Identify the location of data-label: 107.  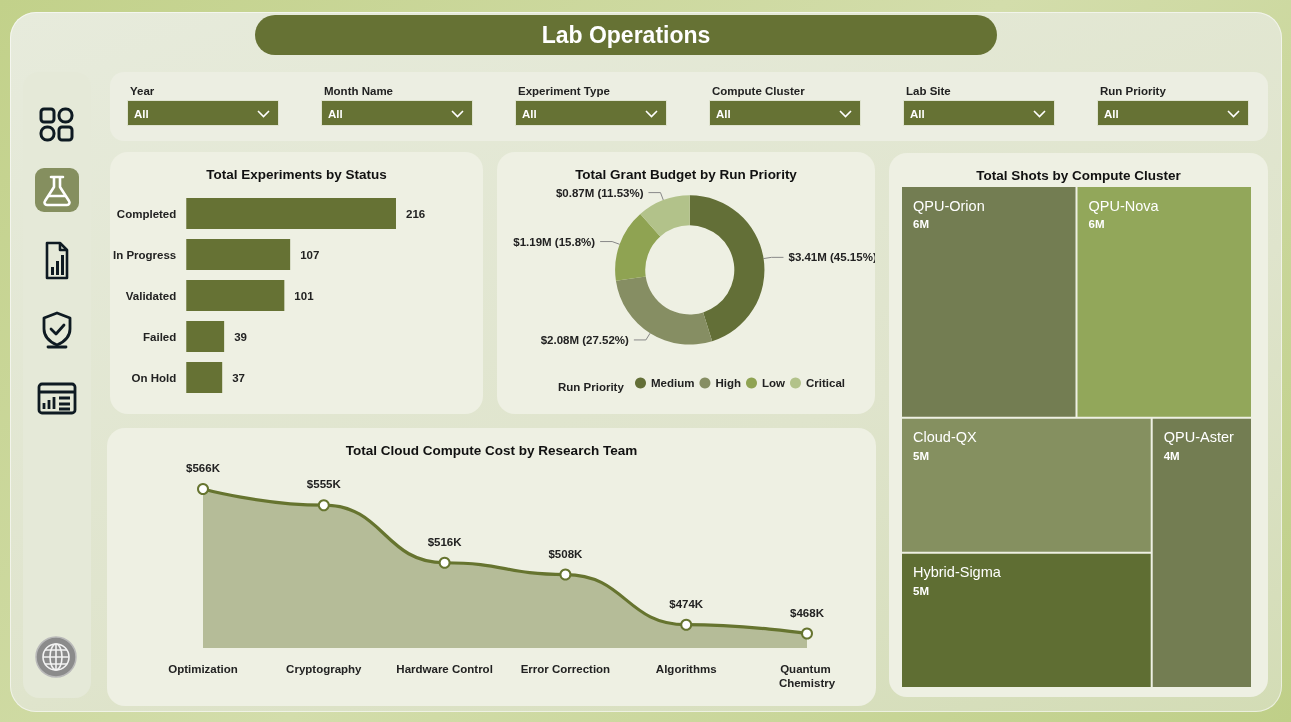
(310, 254).